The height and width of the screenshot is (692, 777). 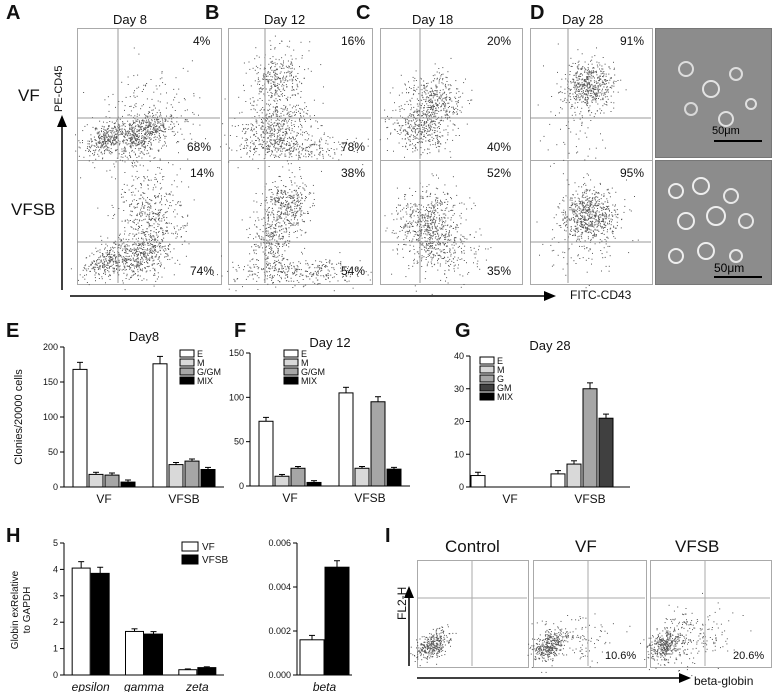 What do you see at coordinates (353, 173) in the screenshot?
I see `pct-b-vfsb-top: 38%` at bounding box center [353, 173].